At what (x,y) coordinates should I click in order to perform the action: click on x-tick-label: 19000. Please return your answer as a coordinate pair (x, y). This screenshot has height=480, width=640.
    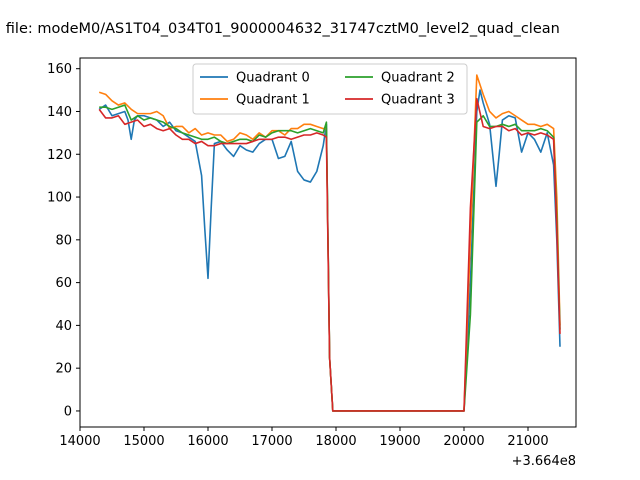
    Looking at the image, I should click on (399, 441).